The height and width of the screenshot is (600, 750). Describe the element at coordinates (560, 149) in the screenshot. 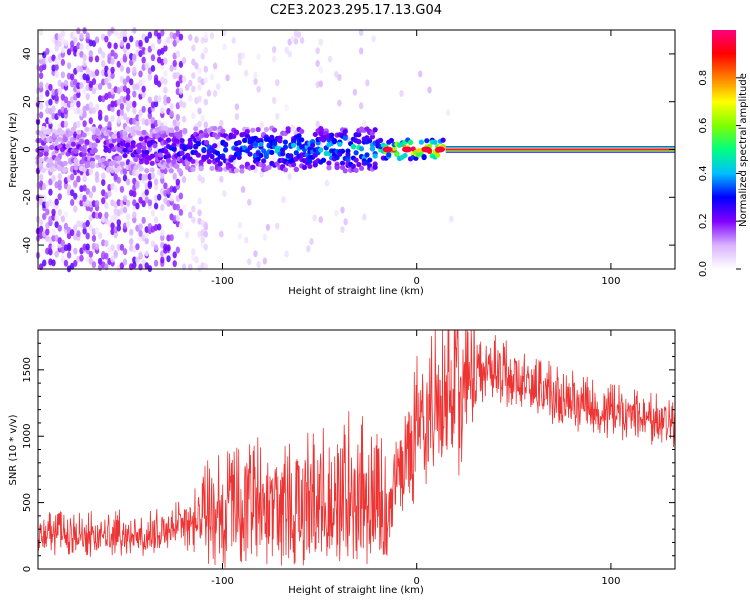

I see `spectrogram-ridge` at that location.